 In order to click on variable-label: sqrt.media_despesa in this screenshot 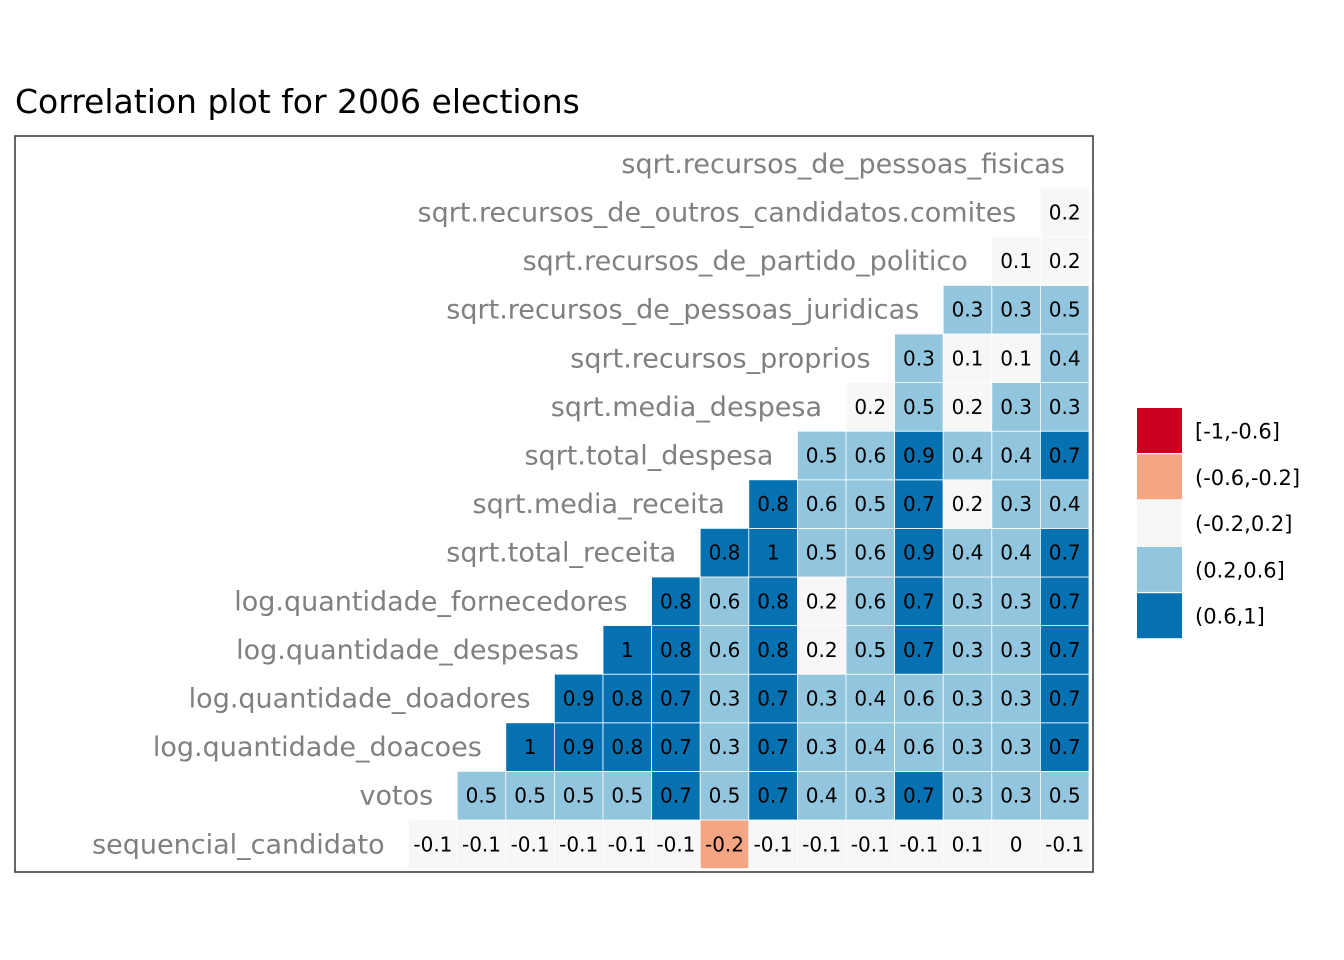, I will do `click(686, 407)`.